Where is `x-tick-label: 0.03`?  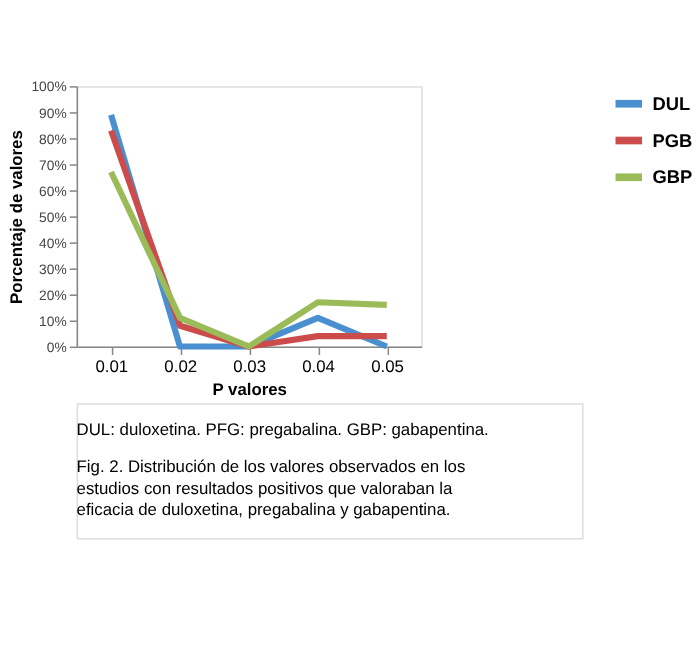 x-tick-label: 0.03 is located at coordinates (250, 365).